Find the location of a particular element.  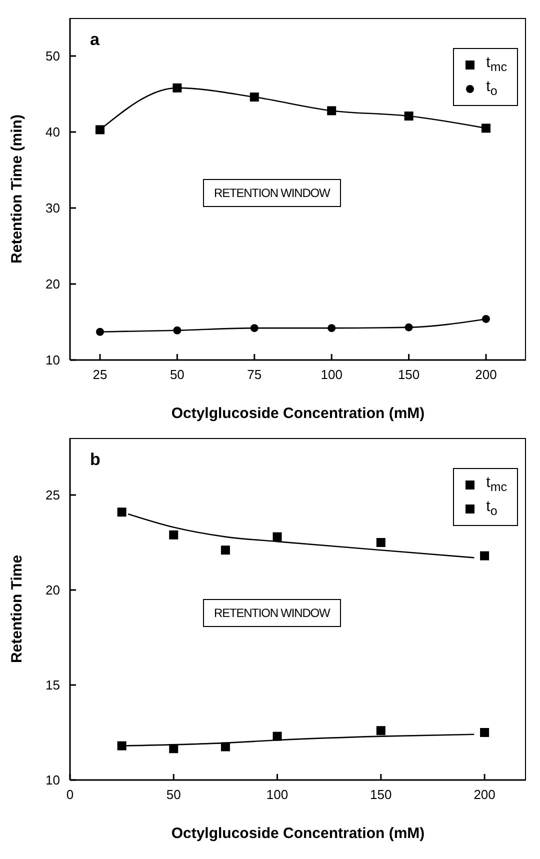

y-tick-label: 15 is located at coordinates (53, 685).